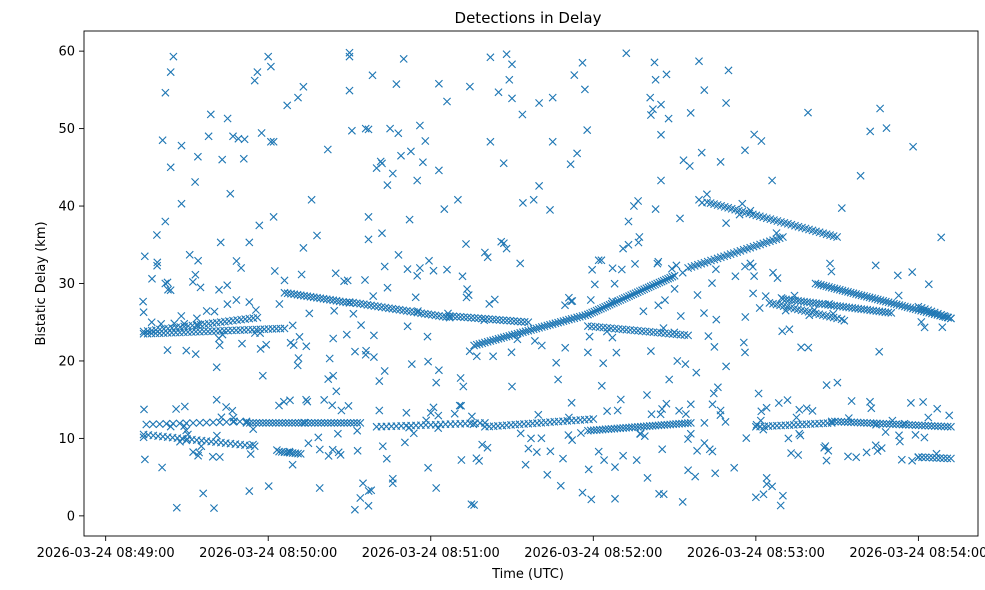  I want to click on y-axis-label: Bistatic Delay (km), so click(41, 283).